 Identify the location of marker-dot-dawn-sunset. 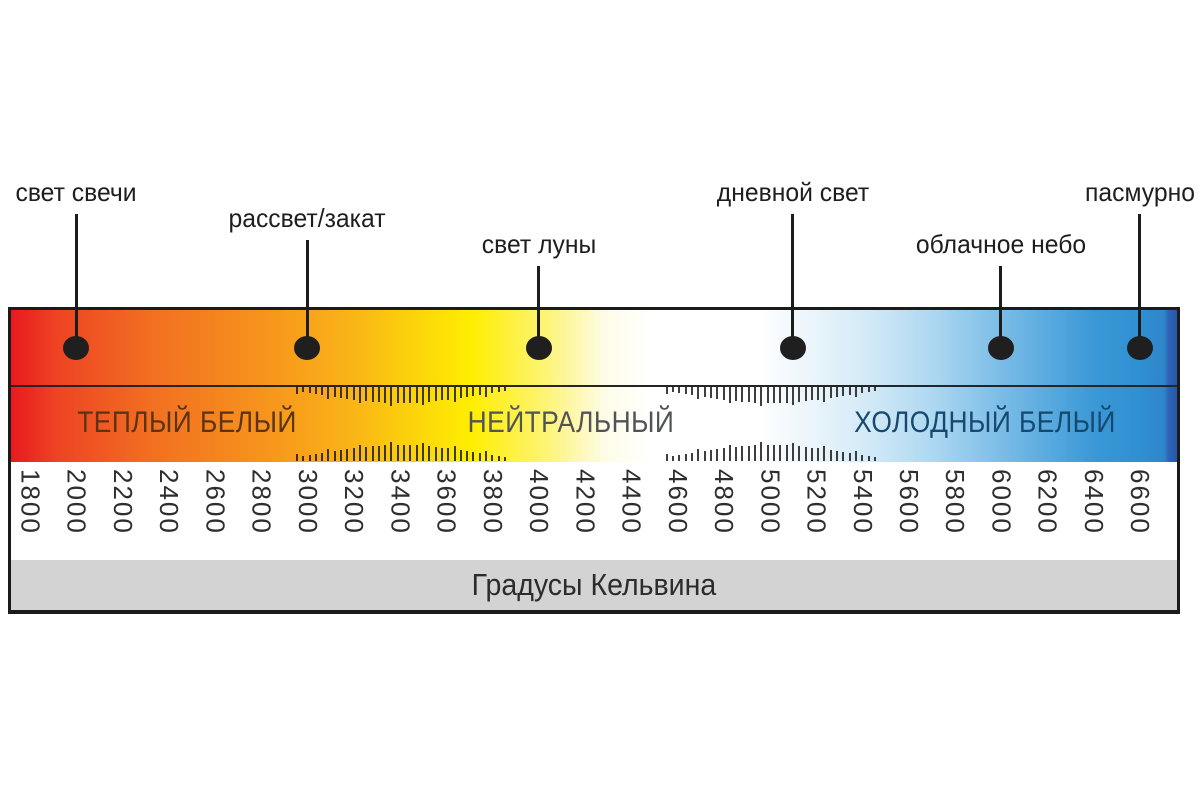
(307, 348).